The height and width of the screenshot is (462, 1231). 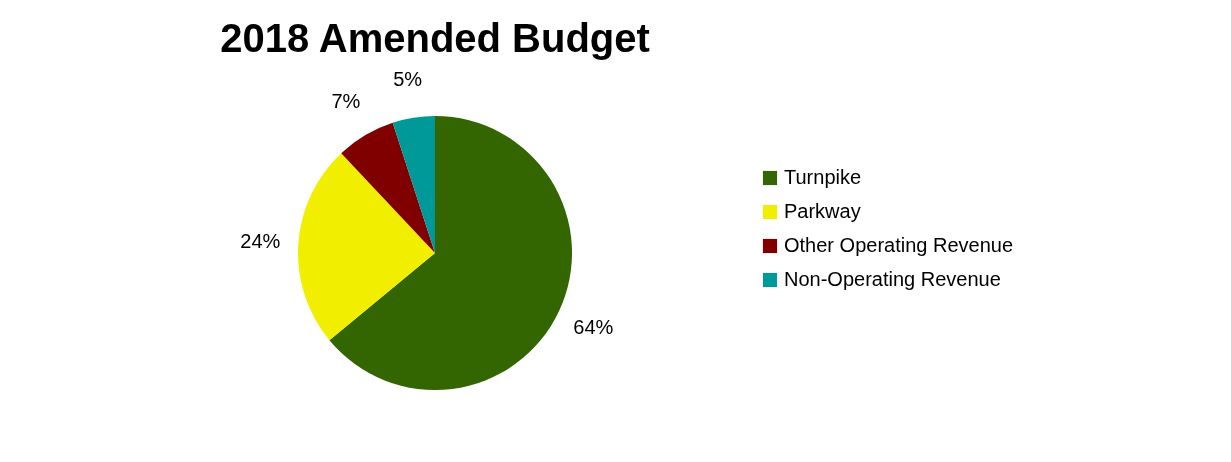 What do you see at coordinates (892, 279) in the screenshot?
I see `legend-label: Non-Operating Revenue` at bounding box center [892, 279].